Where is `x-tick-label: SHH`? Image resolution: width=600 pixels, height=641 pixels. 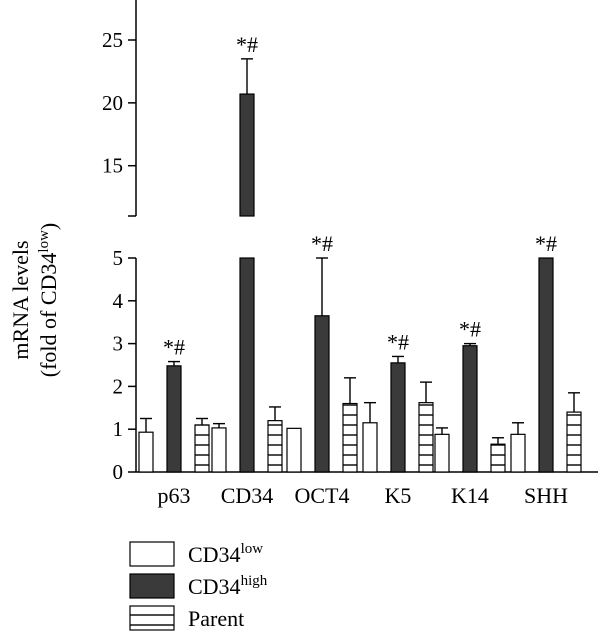
x-tick-label: SHH is located at coordinates (546, 495).